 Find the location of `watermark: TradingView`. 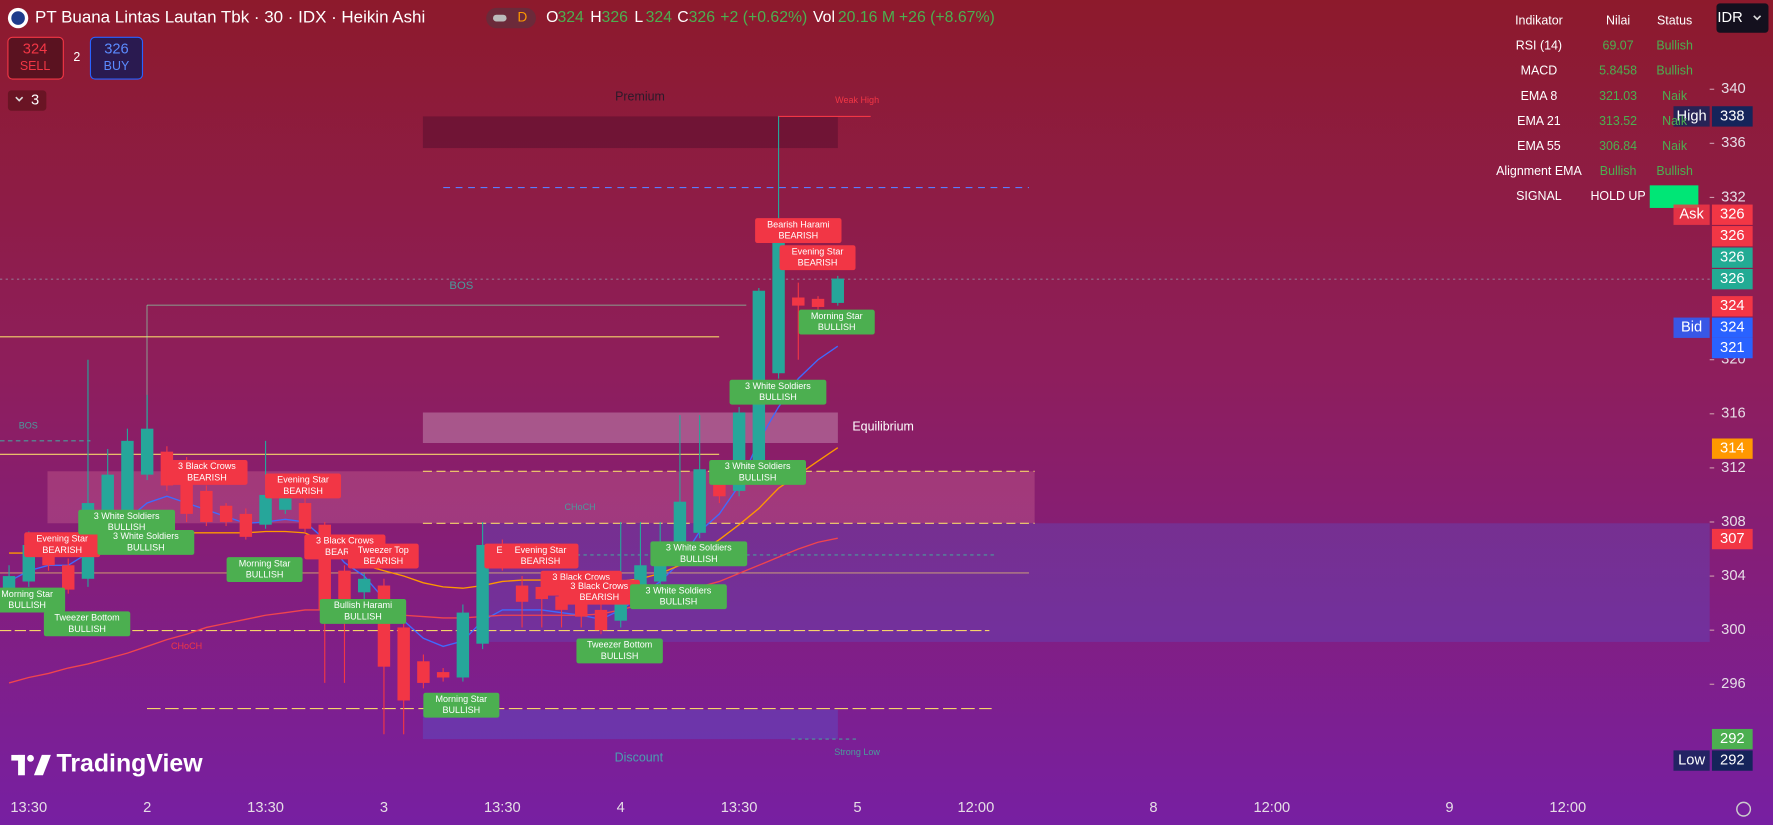

watermark: TradingView is located at coordinates (130, 764).